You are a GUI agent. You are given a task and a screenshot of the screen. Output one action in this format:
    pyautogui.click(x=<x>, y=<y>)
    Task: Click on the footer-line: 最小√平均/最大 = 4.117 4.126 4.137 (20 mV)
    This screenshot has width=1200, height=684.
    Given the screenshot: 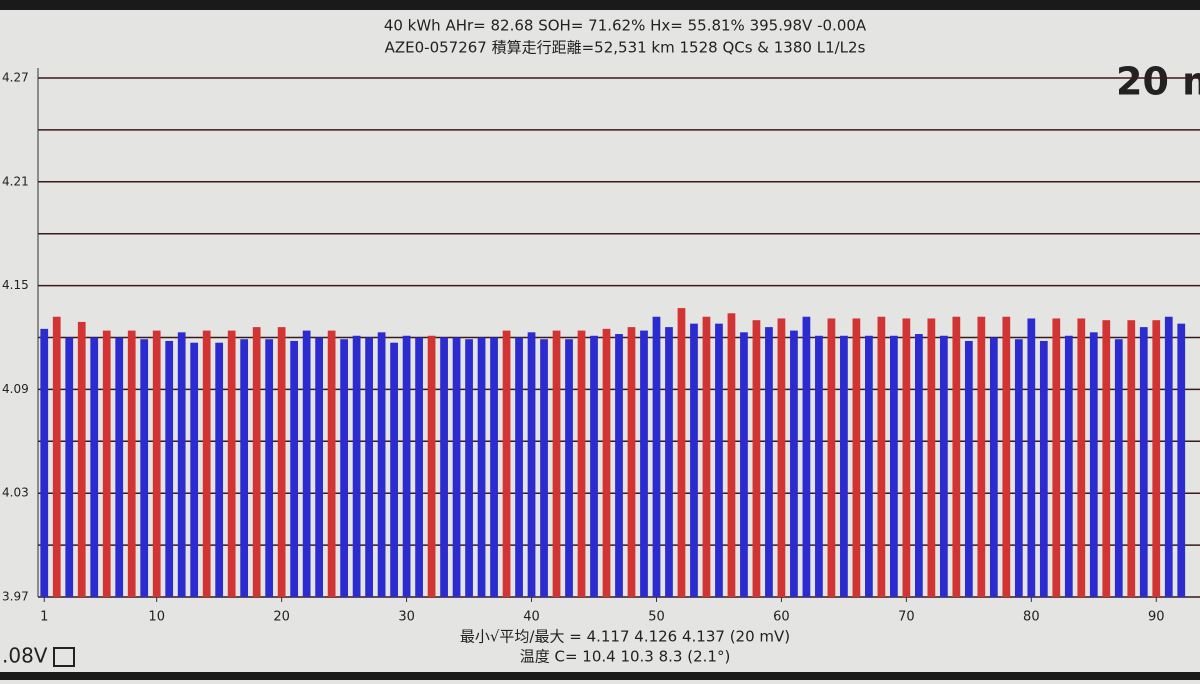 What is the action you would take?
    pyautogui.click(x=625, y=637)
    